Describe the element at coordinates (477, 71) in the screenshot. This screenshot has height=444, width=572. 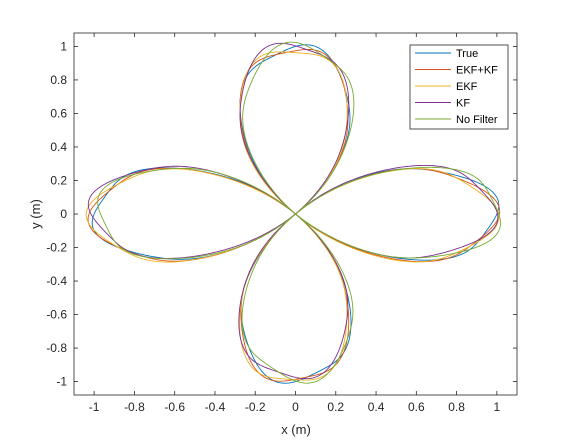
I see `legend-label: EKF+KF` at that location.